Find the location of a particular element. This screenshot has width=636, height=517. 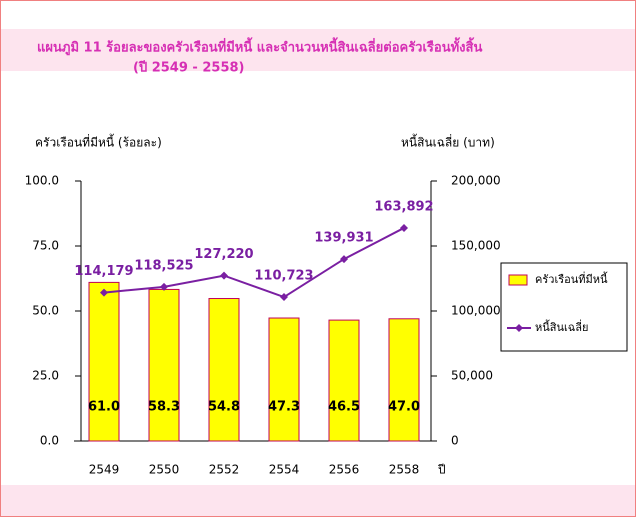

line-value-label: 139,931 is located at coordinates (343, 238).